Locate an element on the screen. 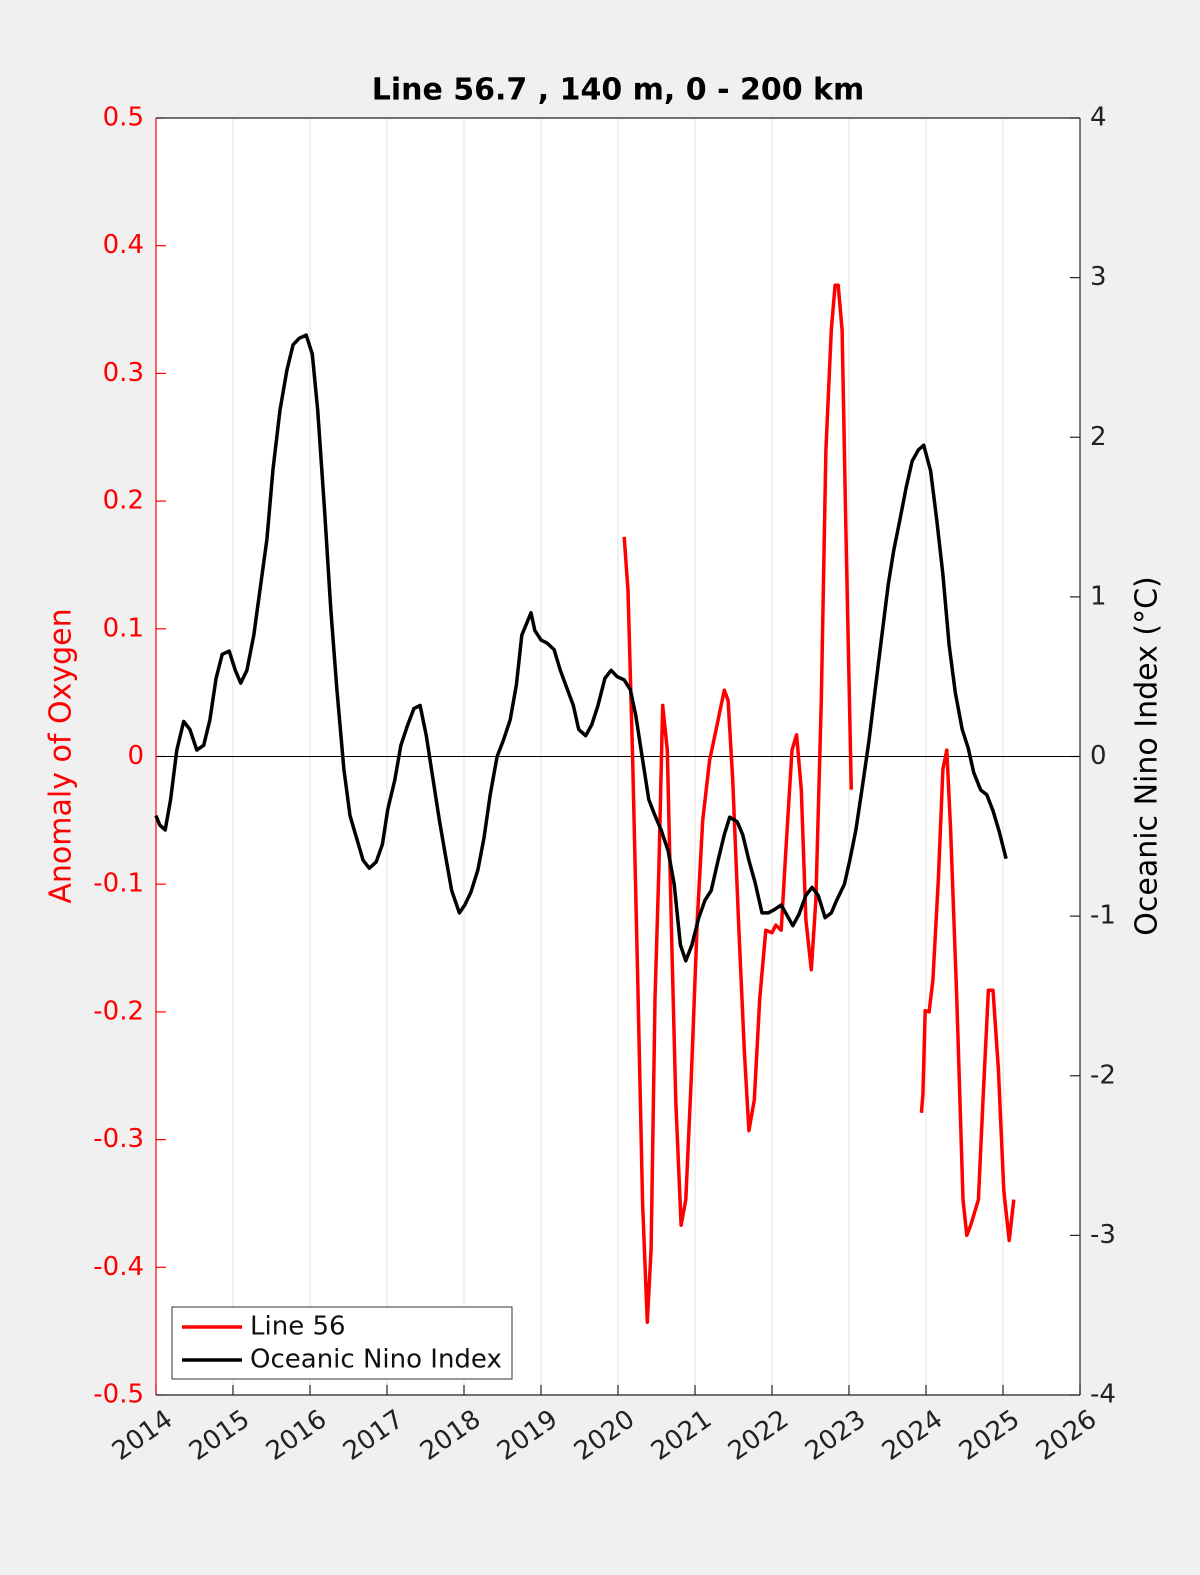 The image size is (1200, 1575). legend-box is located at coordinates (342, 1343).